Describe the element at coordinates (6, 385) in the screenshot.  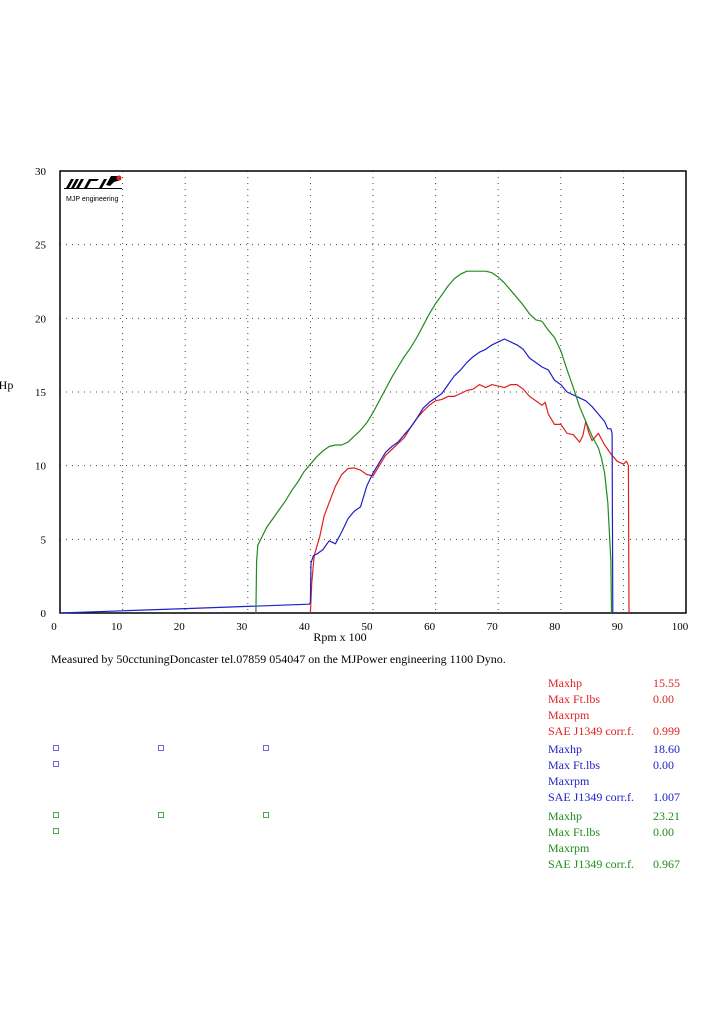
I see `y-axis-label: Hp` at that location.